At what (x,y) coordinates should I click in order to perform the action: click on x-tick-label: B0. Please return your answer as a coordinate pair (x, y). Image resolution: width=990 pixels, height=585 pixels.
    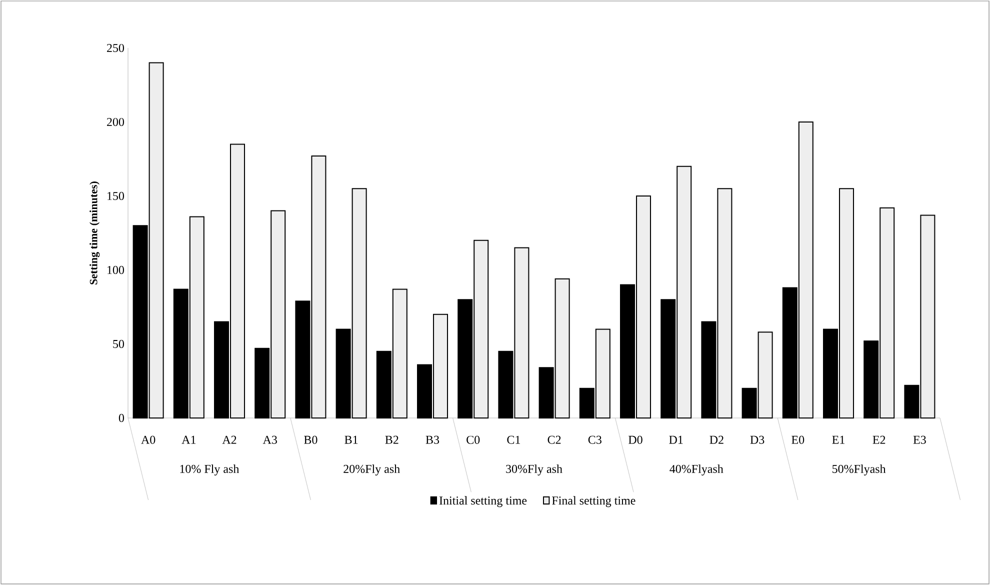
    Looking at the image, I should click on (311, 440).